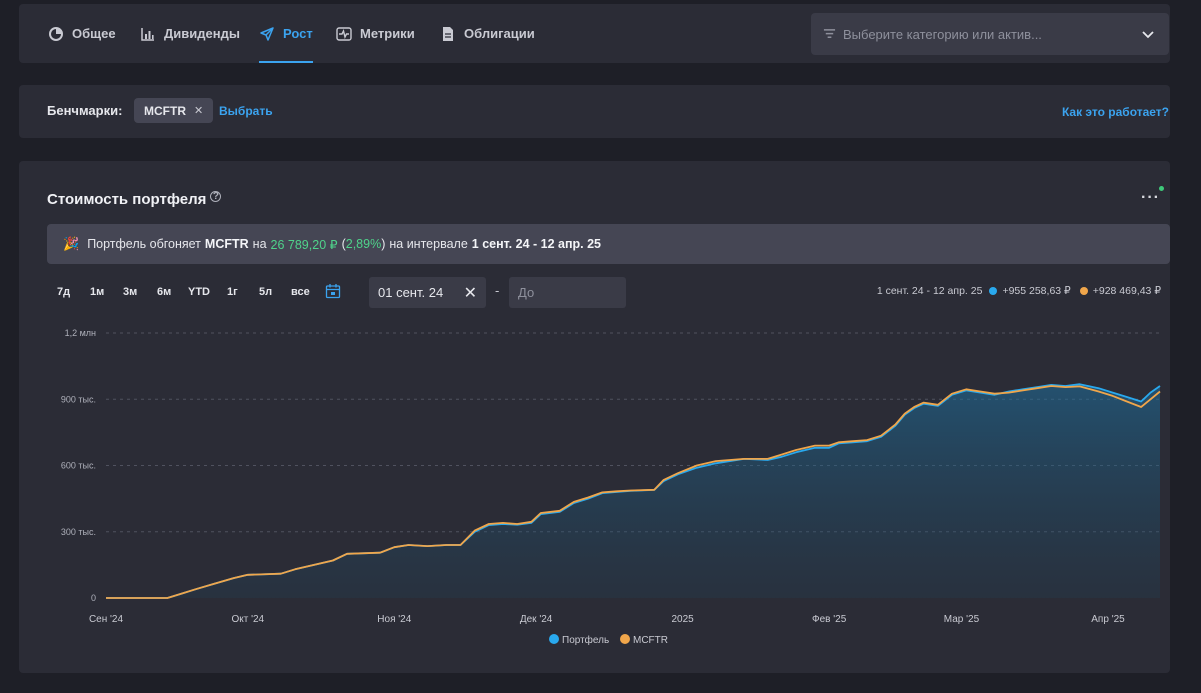 Image resolution: width=1201 pixels, height=693 pixels. I want to click on period-ytd: YTD, so click(199, 292).